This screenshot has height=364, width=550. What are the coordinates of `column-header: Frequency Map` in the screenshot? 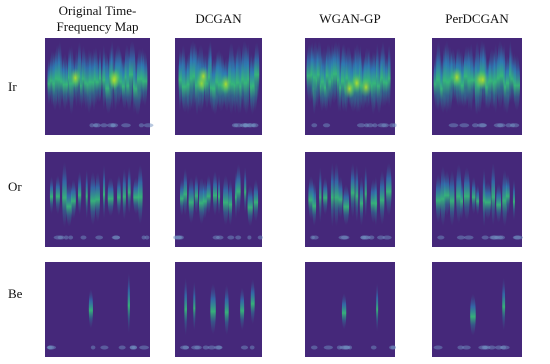 It's located at (98, 26).